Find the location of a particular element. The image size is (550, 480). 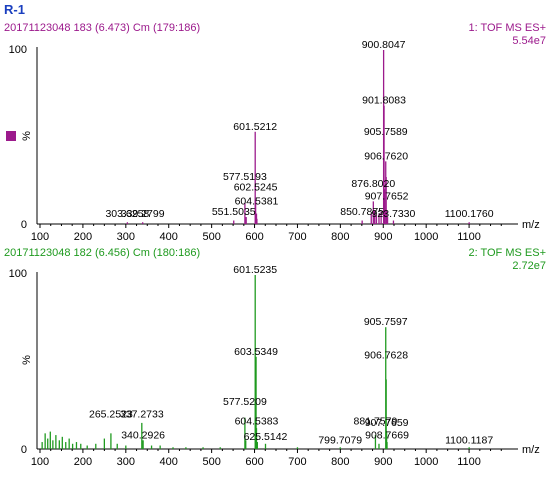

peak-label: 340.2926 is located at coordinates (143, 435).